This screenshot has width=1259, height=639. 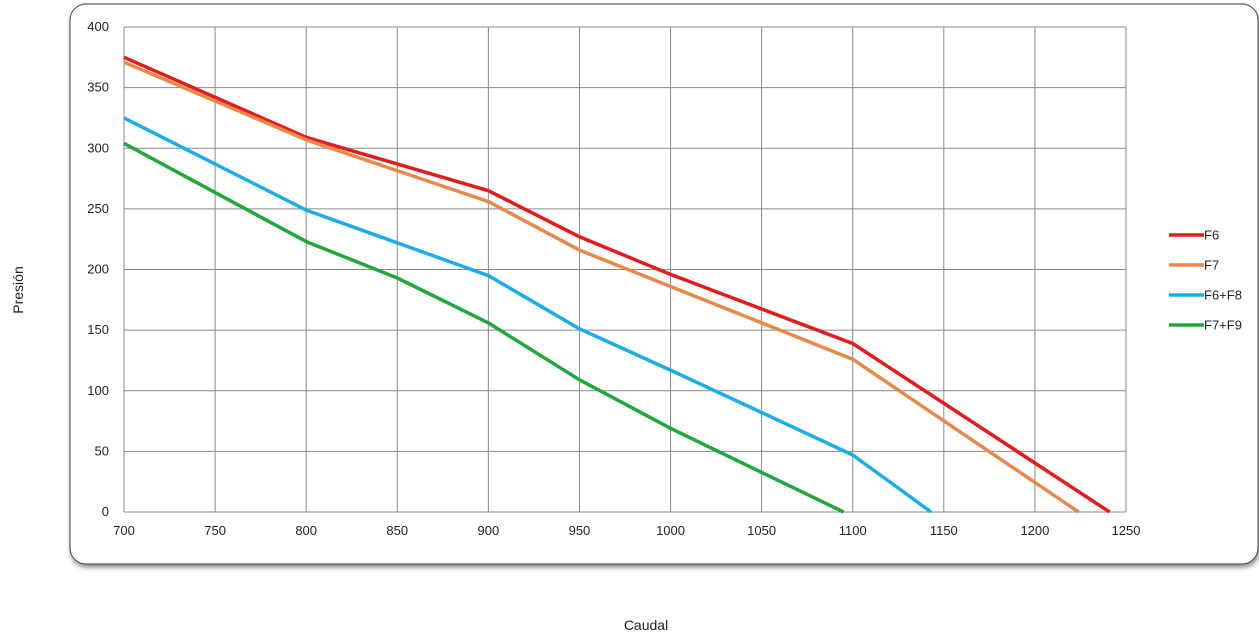 I want to click on x-tick-label: 1200, so click(x=1034, y=530).